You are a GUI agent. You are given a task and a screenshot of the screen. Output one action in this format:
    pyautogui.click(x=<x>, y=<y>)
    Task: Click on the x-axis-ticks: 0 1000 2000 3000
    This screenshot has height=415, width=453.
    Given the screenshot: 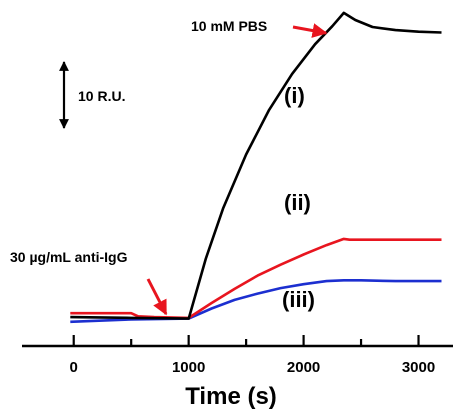 What is the action you would take?
    pyautogui.click(x=252, y=355)
    